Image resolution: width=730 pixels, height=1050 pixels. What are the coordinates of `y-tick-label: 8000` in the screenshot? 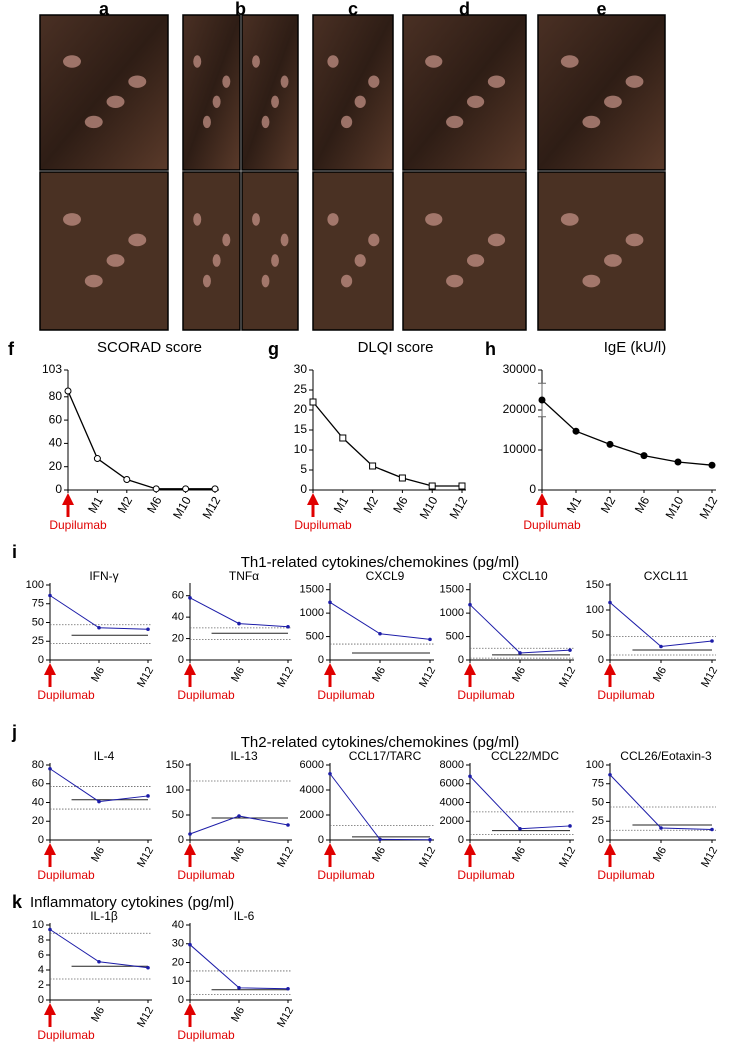 It's located at (452, 765).